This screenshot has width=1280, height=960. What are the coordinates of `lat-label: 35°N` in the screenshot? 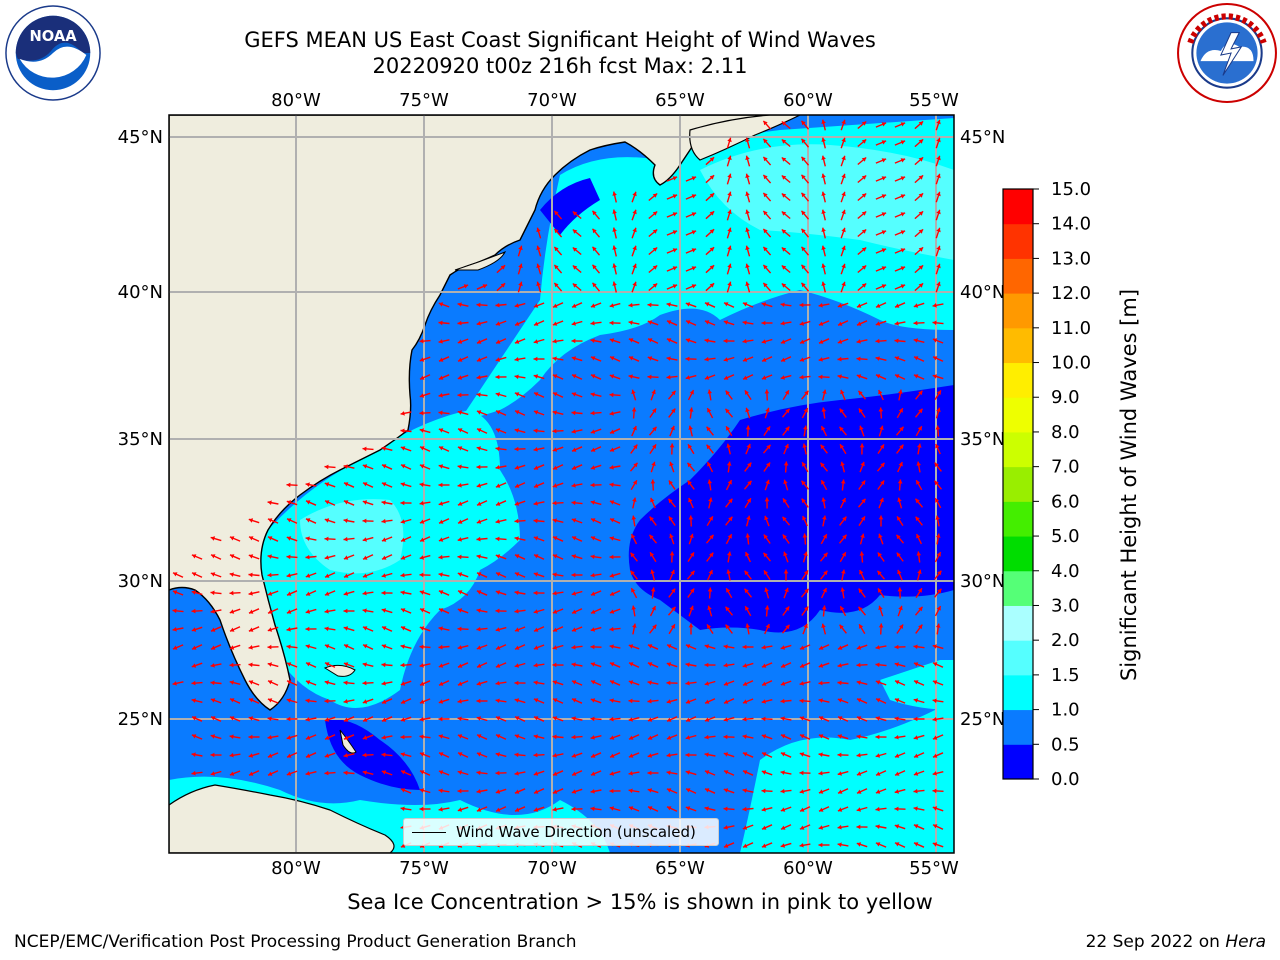 It's located at (140, 439).